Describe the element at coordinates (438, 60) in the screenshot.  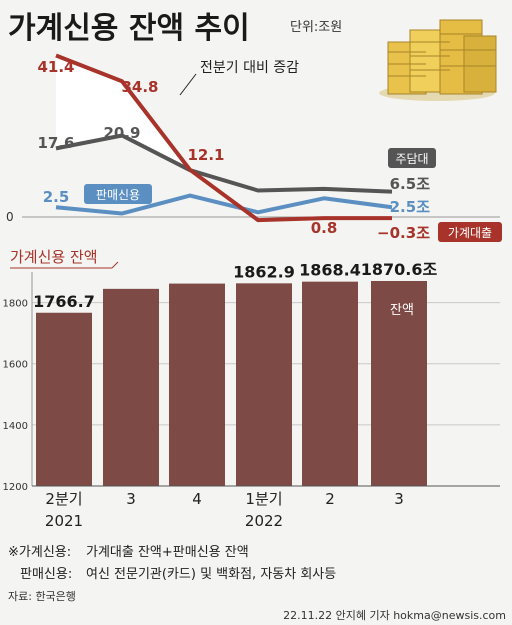
I see `gold-stack-icon` at that location.